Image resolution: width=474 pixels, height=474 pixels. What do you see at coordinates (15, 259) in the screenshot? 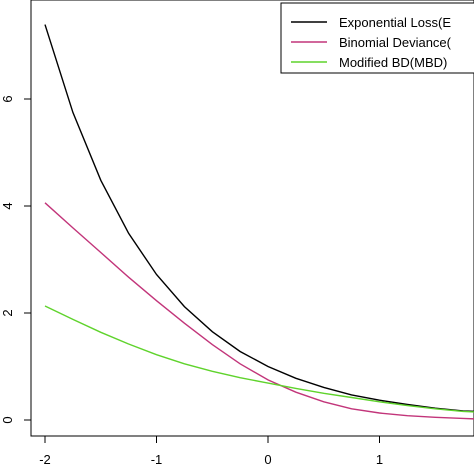
I see `y-axis: 0 2 4 6` at bounding box center [15, 259].